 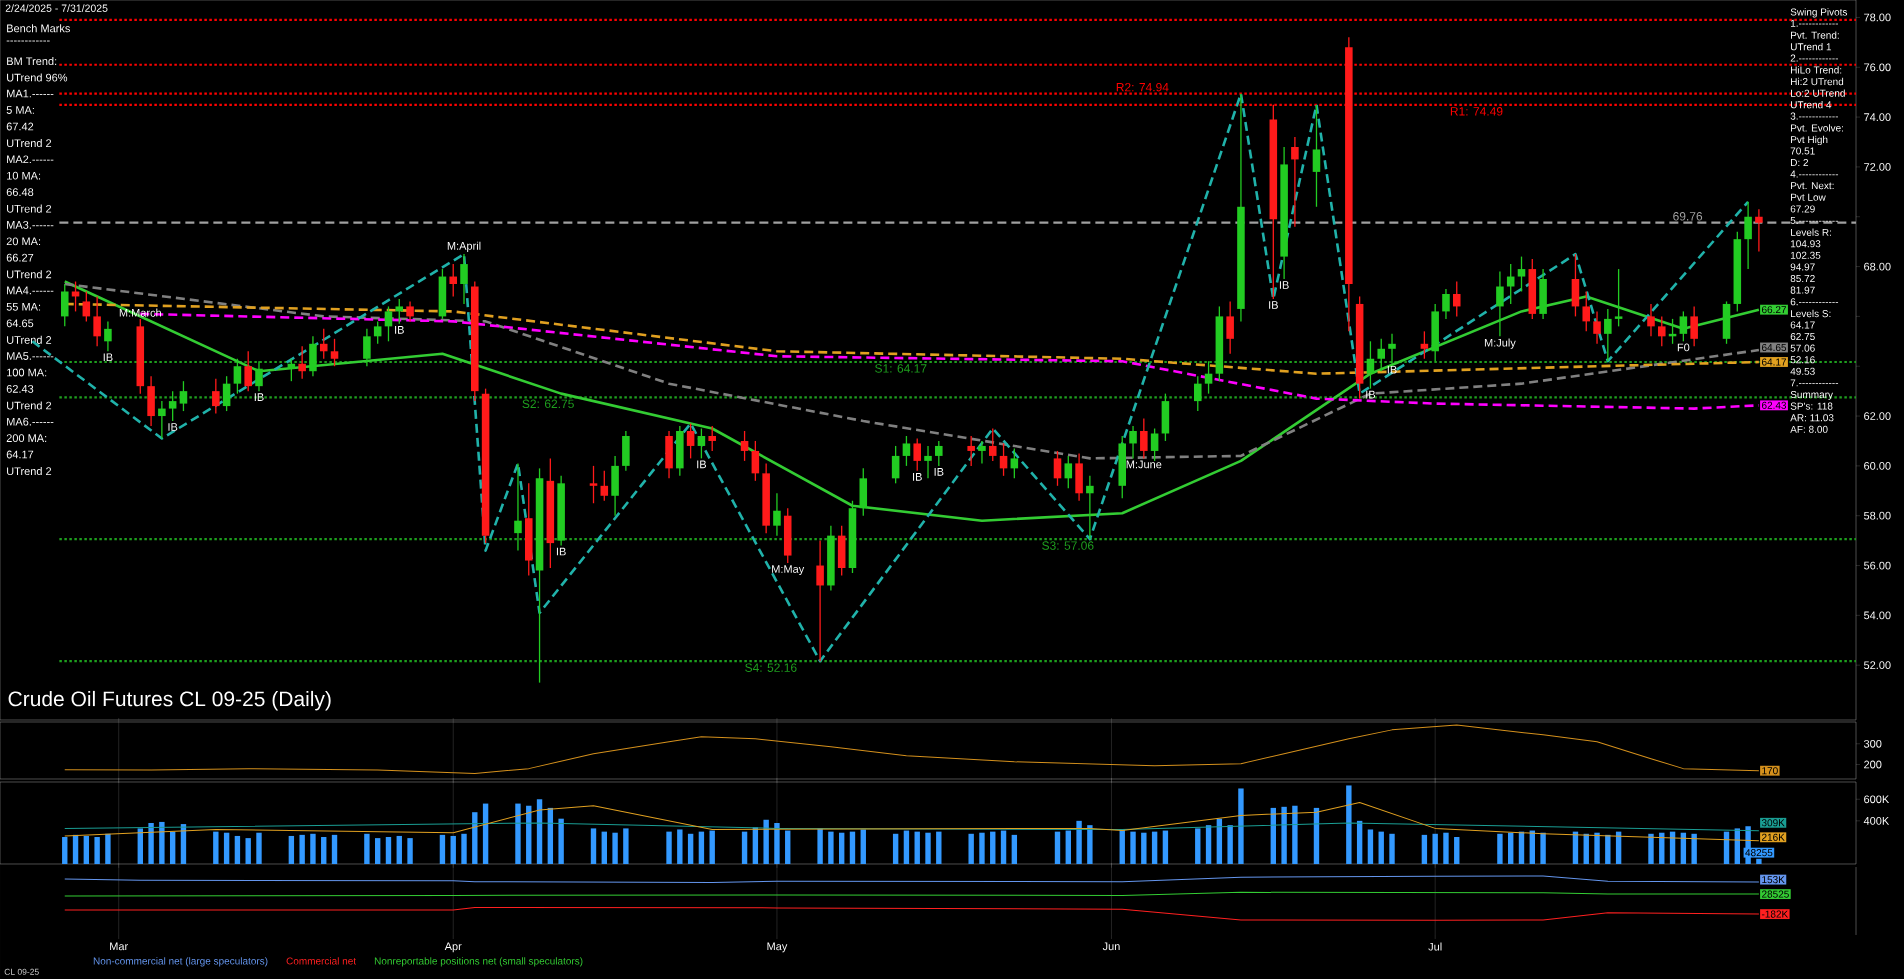 What do you see at coordinates (1877, 515) in the screenshot?
I see `y-tick-label: 58.00` at bounding box center [1877, 515].